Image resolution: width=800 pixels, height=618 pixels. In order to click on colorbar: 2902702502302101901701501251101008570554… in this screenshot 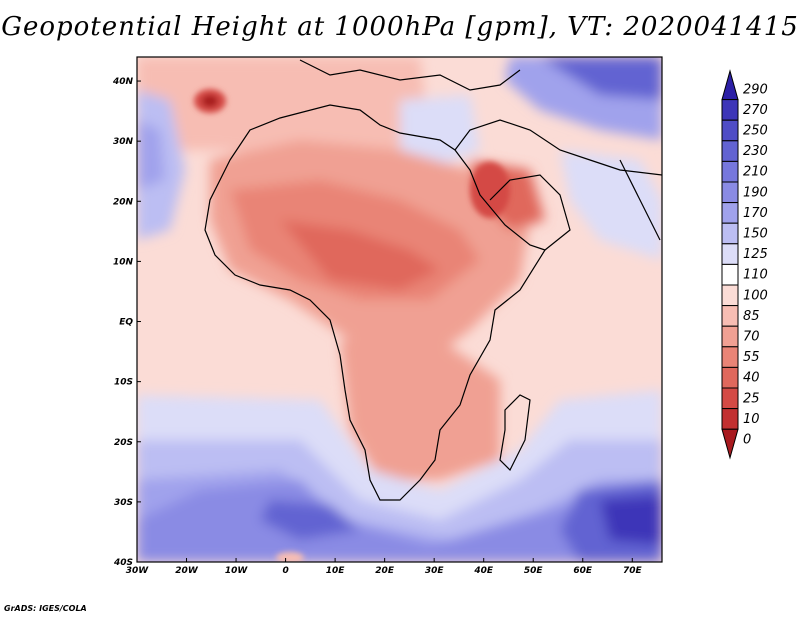, I will do `click(744, 264)`.